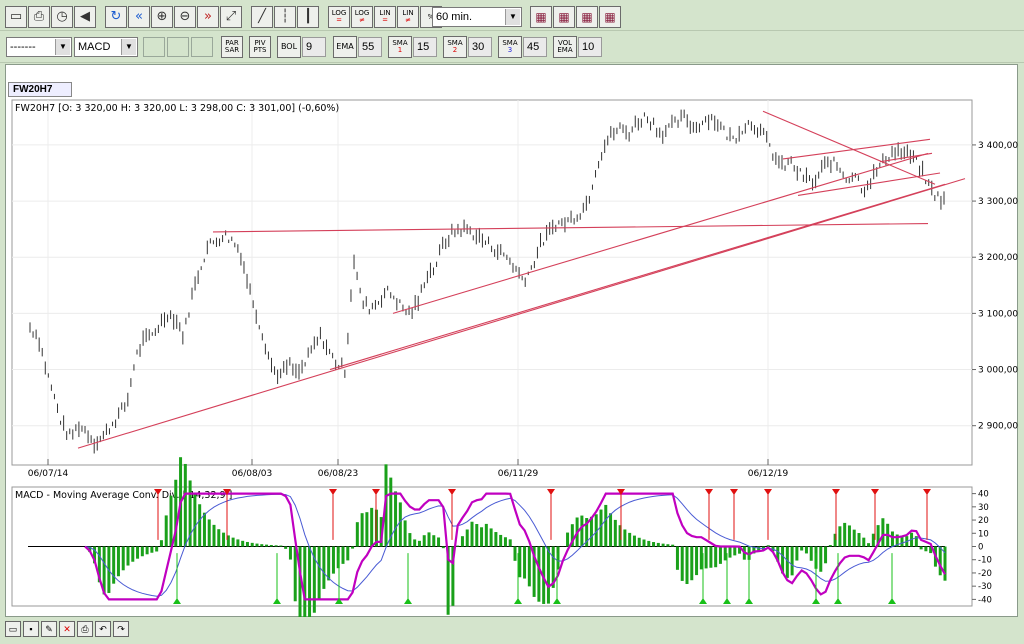 This screenshot has height=644, width=1024. Describe the element at coordinates (16, 17) in the screenshot. I see `open-button: ▭` at that location.